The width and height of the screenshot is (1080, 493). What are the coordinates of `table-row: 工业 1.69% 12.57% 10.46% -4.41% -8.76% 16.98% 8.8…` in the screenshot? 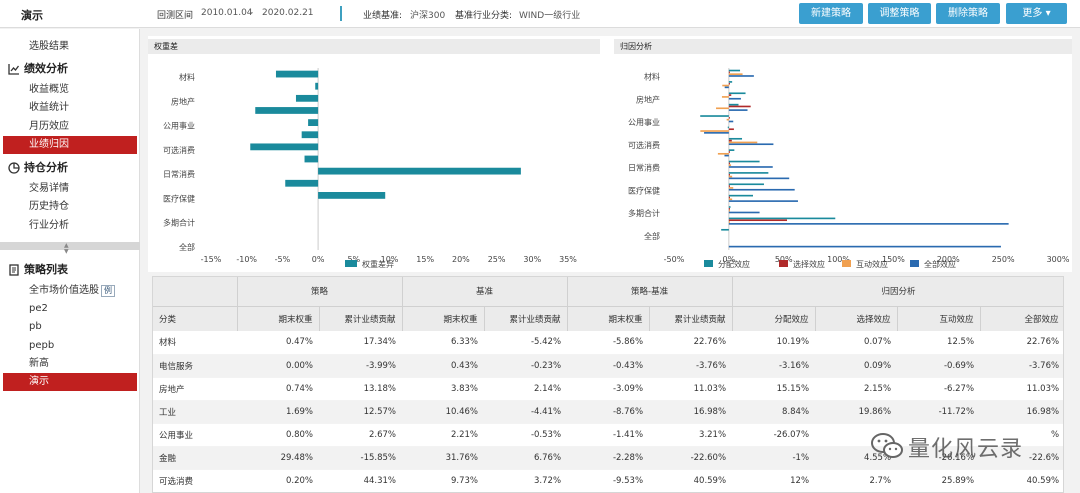 It's located at (608, 412).